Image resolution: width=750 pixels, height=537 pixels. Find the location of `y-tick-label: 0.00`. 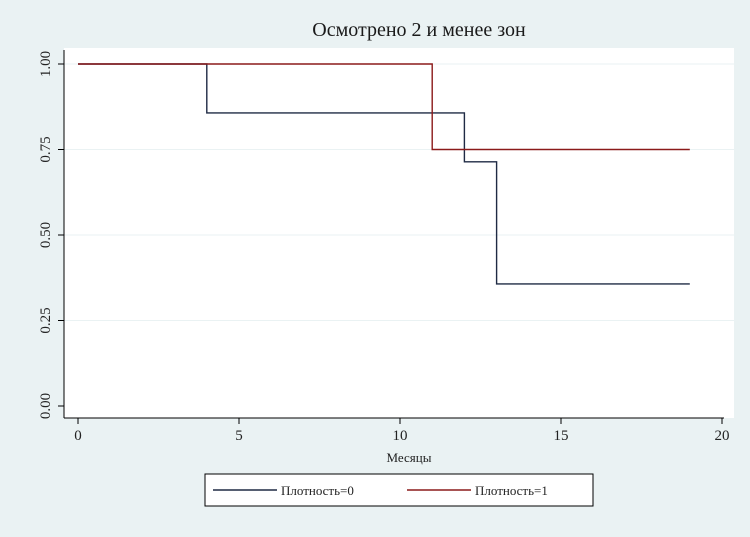

y-tick-label: 0.00 is located at coordinates (46, 406).